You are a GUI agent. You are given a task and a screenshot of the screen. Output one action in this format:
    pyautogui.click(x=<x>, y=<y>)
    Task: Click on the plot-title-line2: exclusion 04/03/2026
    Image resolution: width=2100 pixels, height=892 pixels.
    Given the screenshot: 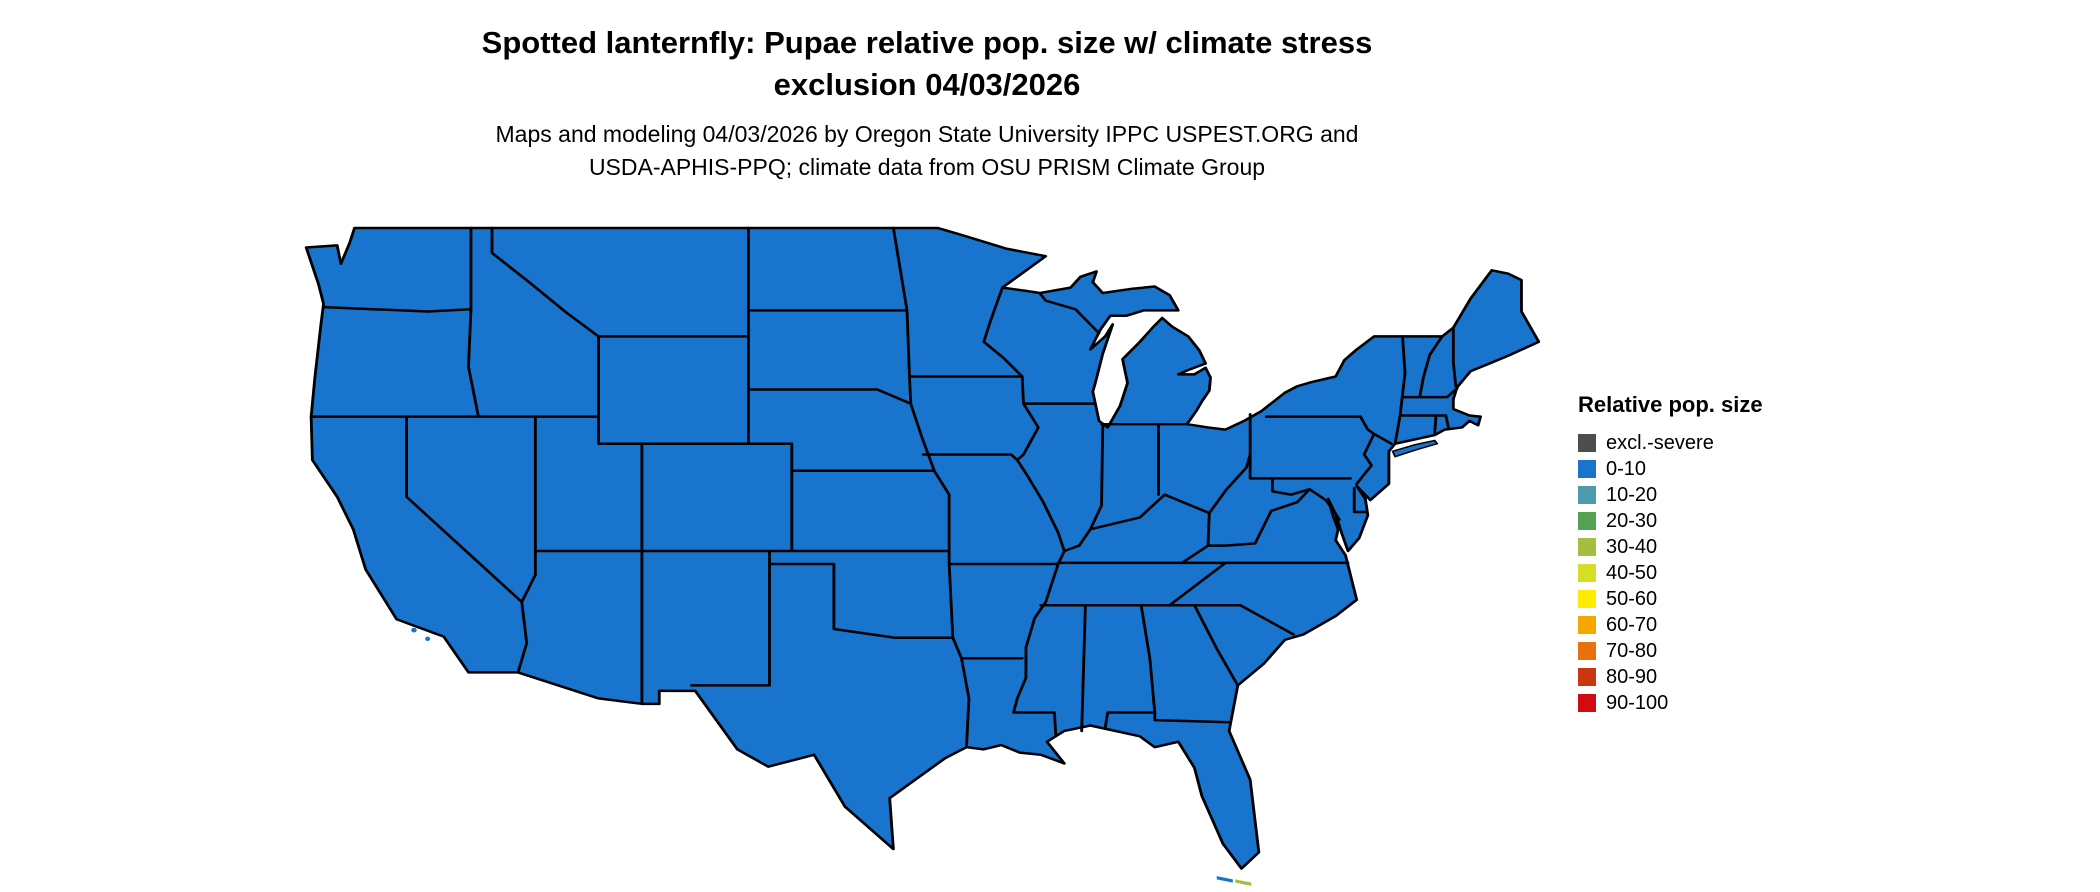 What is the action you would take?
    pyautogui.click(x=927, y=84)
    